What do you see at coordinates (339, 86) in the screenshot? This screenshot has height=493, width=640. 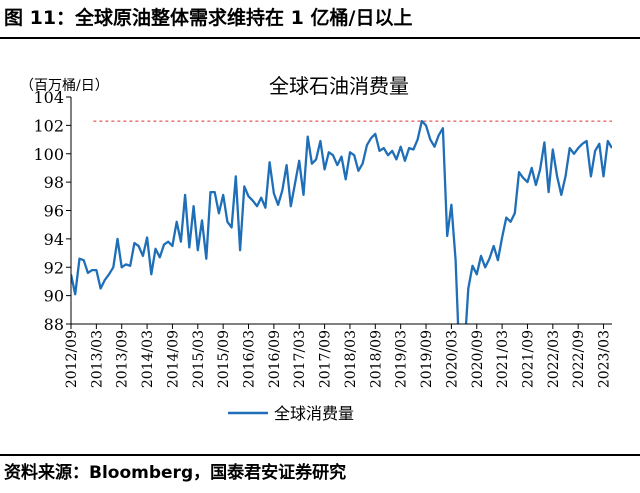 I see `chart-title: 全球石油消费量` at bounding box center [339, 86].